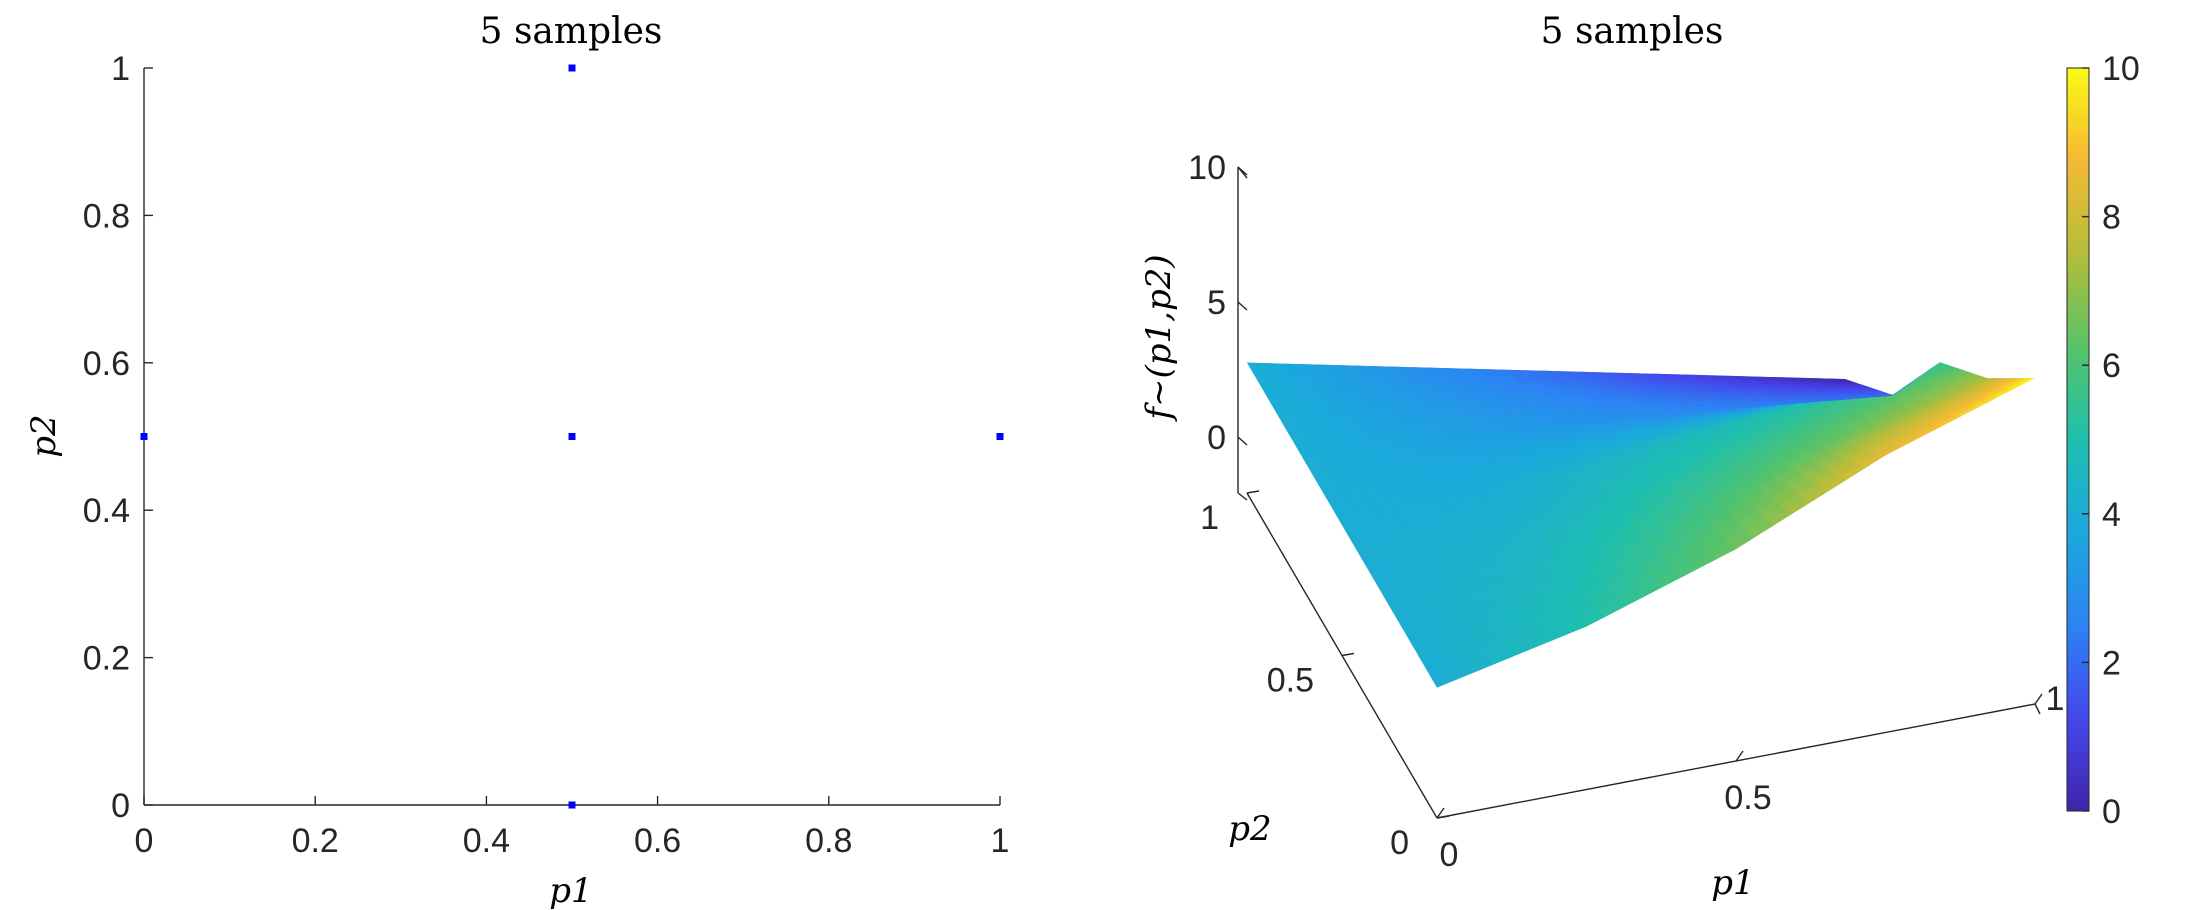 Image resolution: width=2194 pixels, height=910 pixels. Describe the element at coordinates (572, 828) in the screenshot. I see `scatter-x-ticks: 0 0.2 0.4 0.6 0.8 1` at that location.